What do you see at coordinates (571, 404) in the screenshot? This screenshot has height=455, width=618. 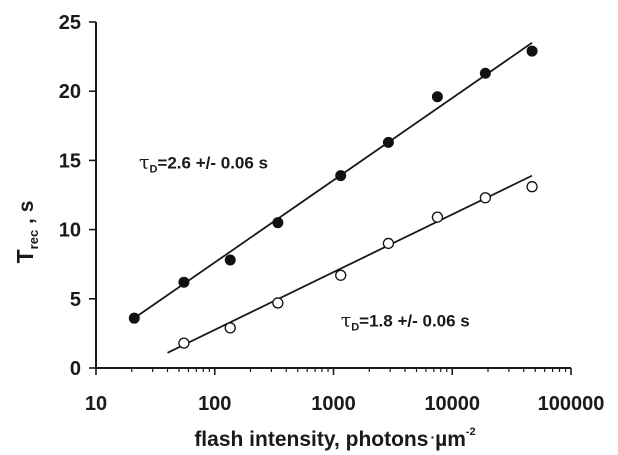 I see `x-tick-label: 100000` at bounding box center [571, 404].